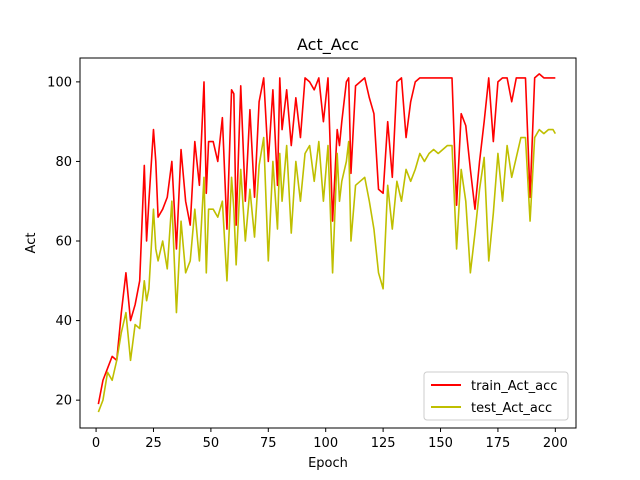 This screenshot has width=640, height=480. What do you see at coordinates (63, 401) in the screenshot?
I see `y-tick-label: 20` at bounding box center [63, 401].